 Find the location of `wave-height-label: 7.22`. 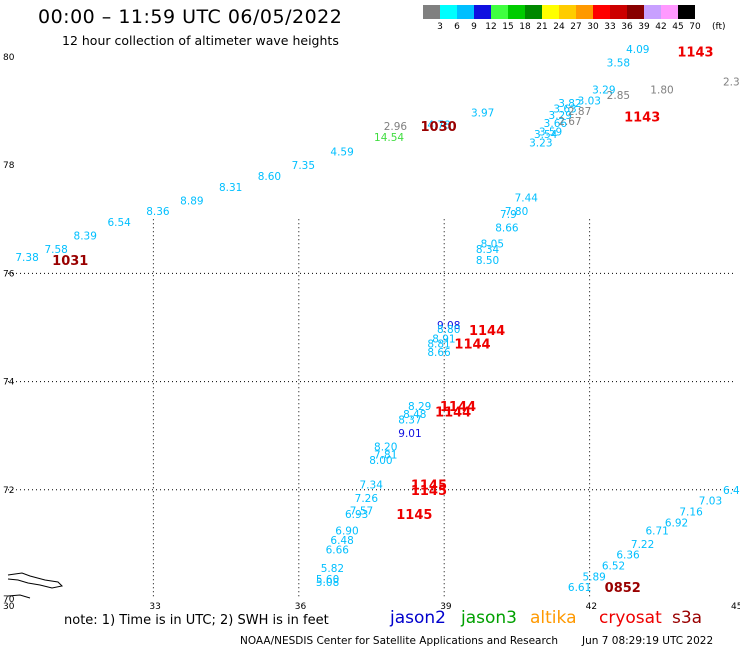

wave-height-label: 7.22 is located at coordinates (642, 545).